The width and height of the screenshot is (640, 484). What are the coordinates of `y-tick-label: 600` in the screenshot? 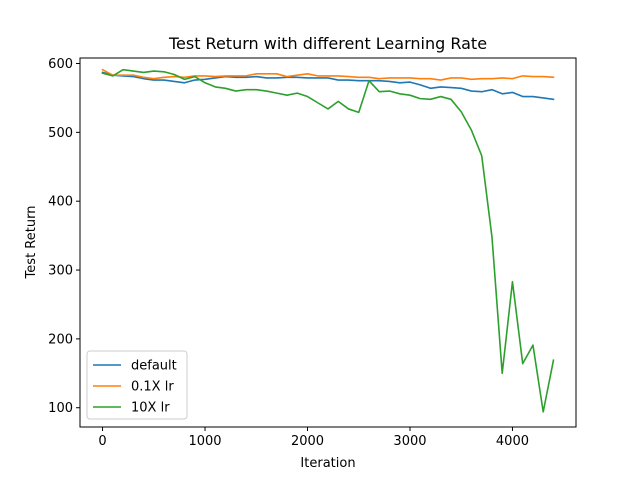 It's located at (60, 64).